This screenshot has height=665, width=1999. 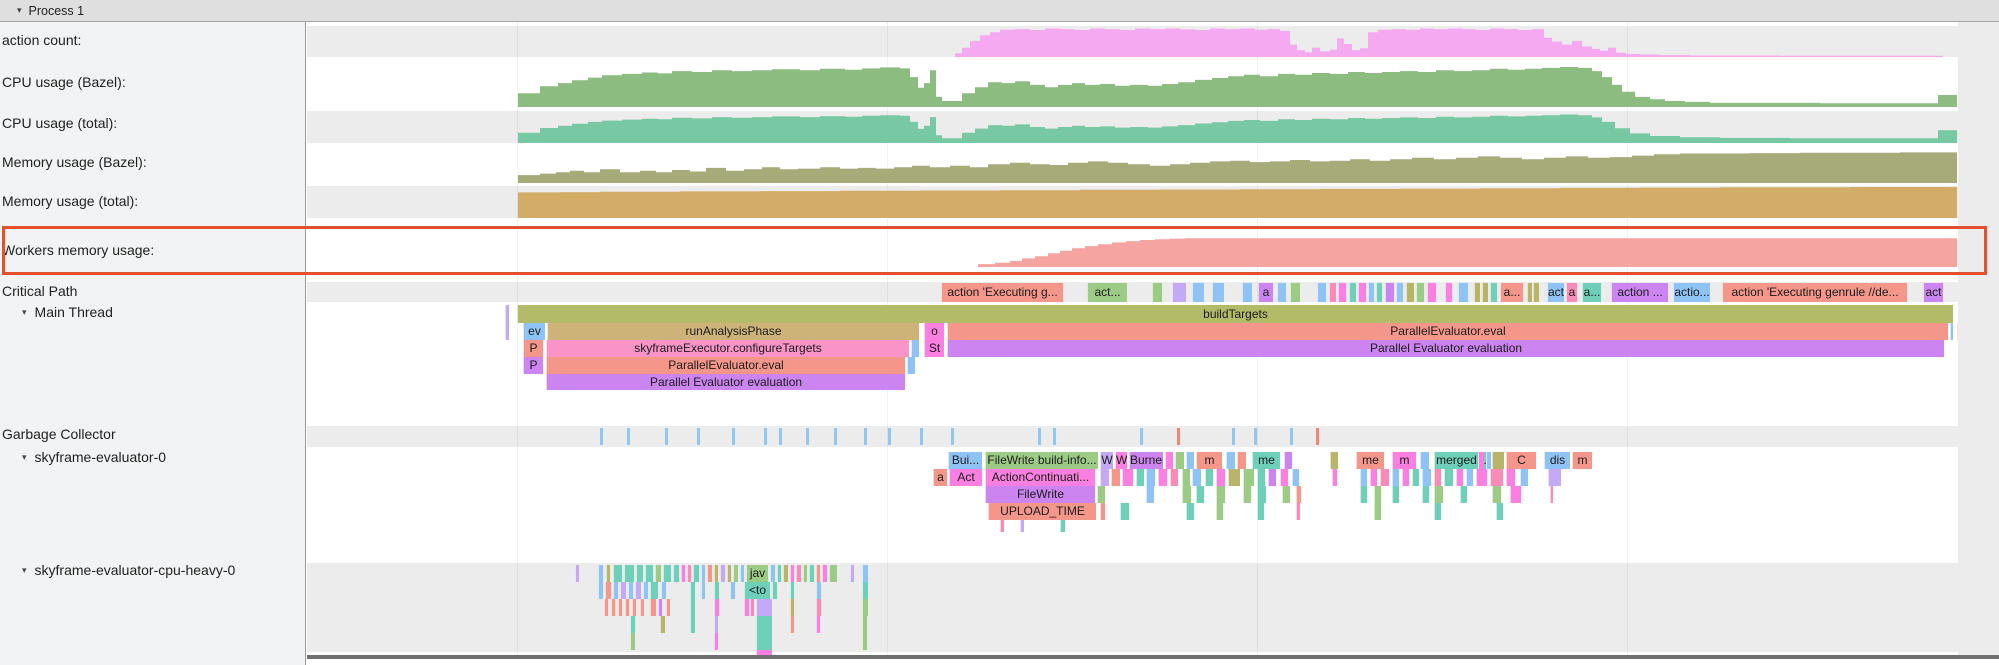 What do you see at coordinates (24, 312) in the screenshot?
I see `collapse-arrow-icon: ▾` at bounding box center [24, 312].